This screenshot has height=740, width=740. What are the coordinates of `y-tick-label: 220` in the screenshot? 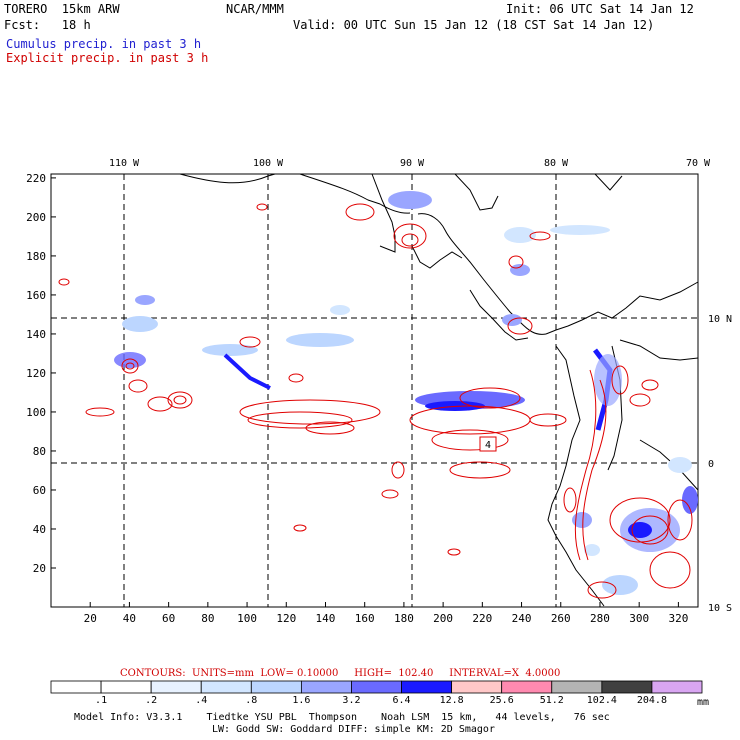 It's located at (36, 178).